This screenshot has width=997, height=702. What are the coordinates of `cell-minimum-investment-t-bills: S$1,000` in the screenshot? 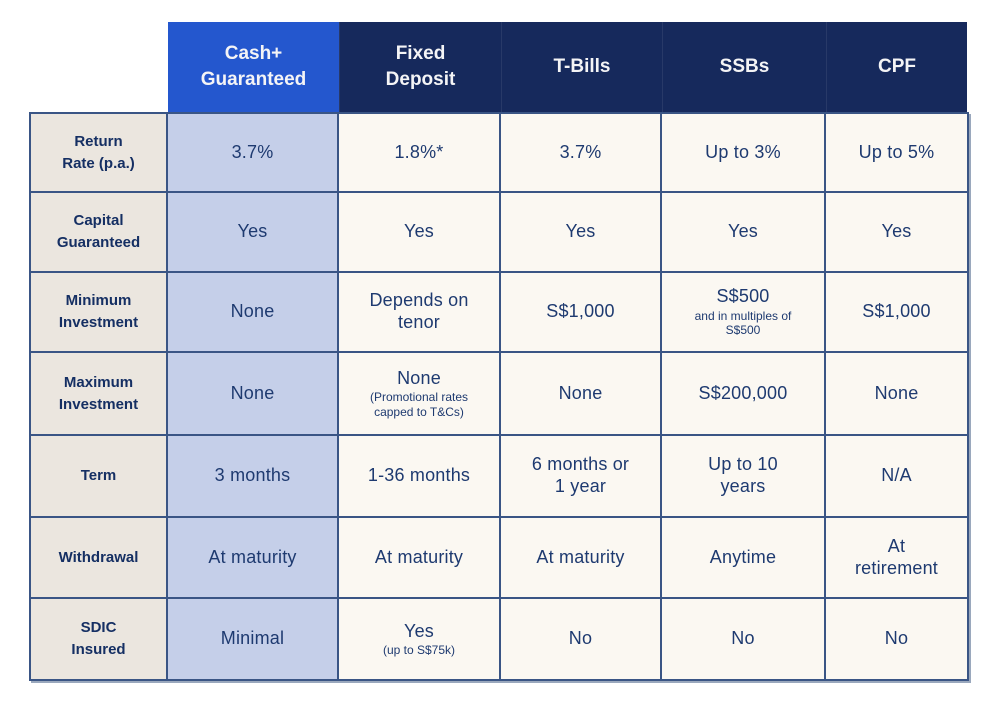 It's located at (581, 313).